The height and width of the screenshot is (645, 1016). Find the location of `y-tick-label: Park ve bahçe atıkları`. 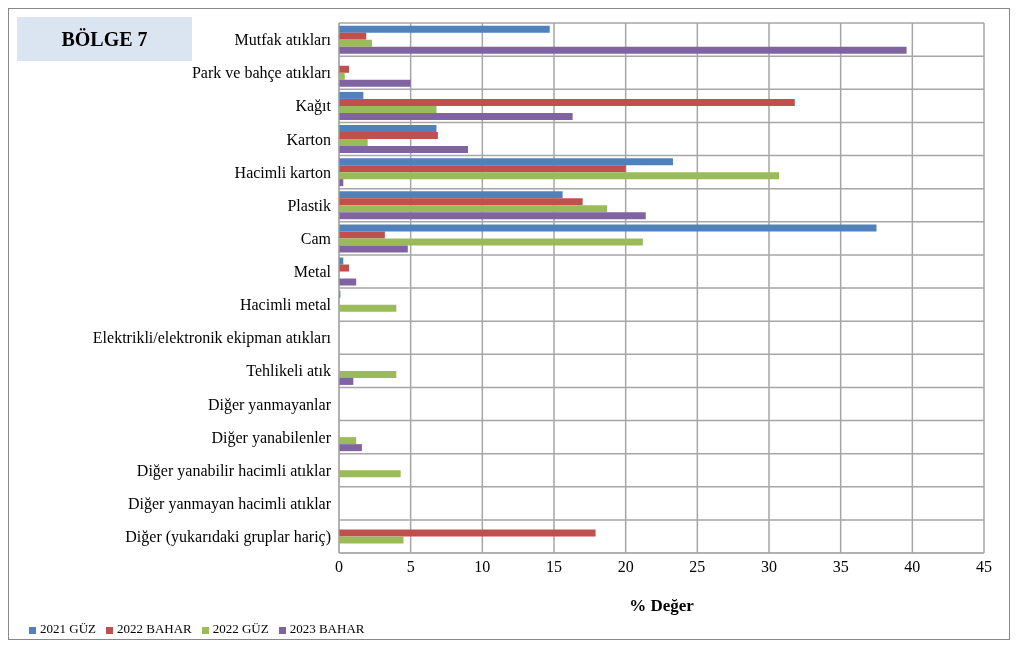

y-tick-label: Park ve bahçe atıkları is located at coordinates (261, 73).